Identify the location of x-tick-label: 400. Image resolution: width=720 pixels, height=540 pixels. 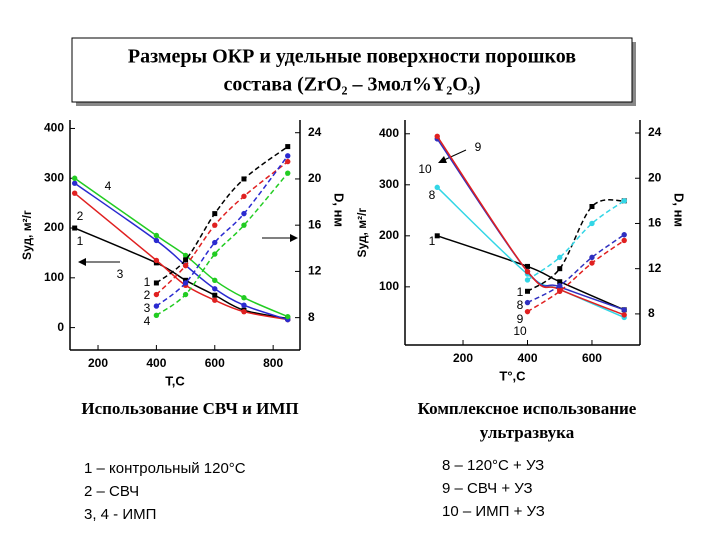
(527, 358).